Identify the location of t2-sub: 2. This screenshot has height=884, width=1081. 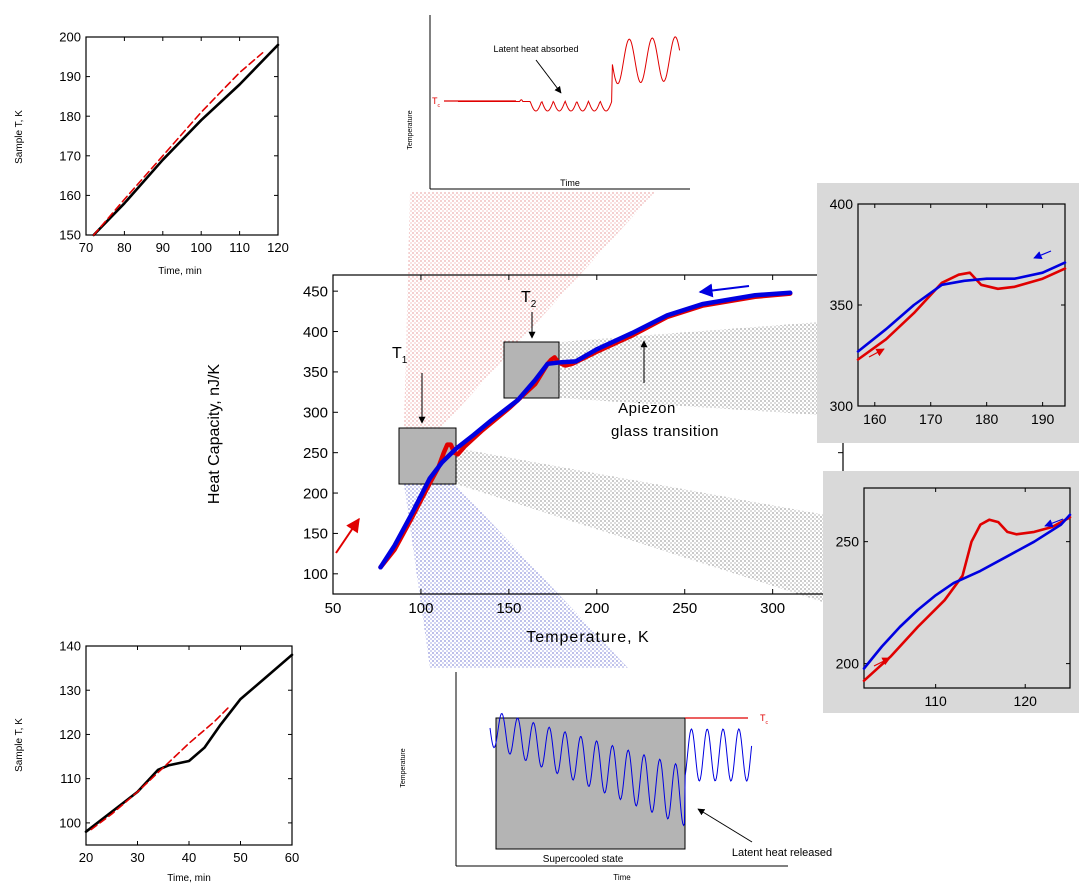
(534, 304).